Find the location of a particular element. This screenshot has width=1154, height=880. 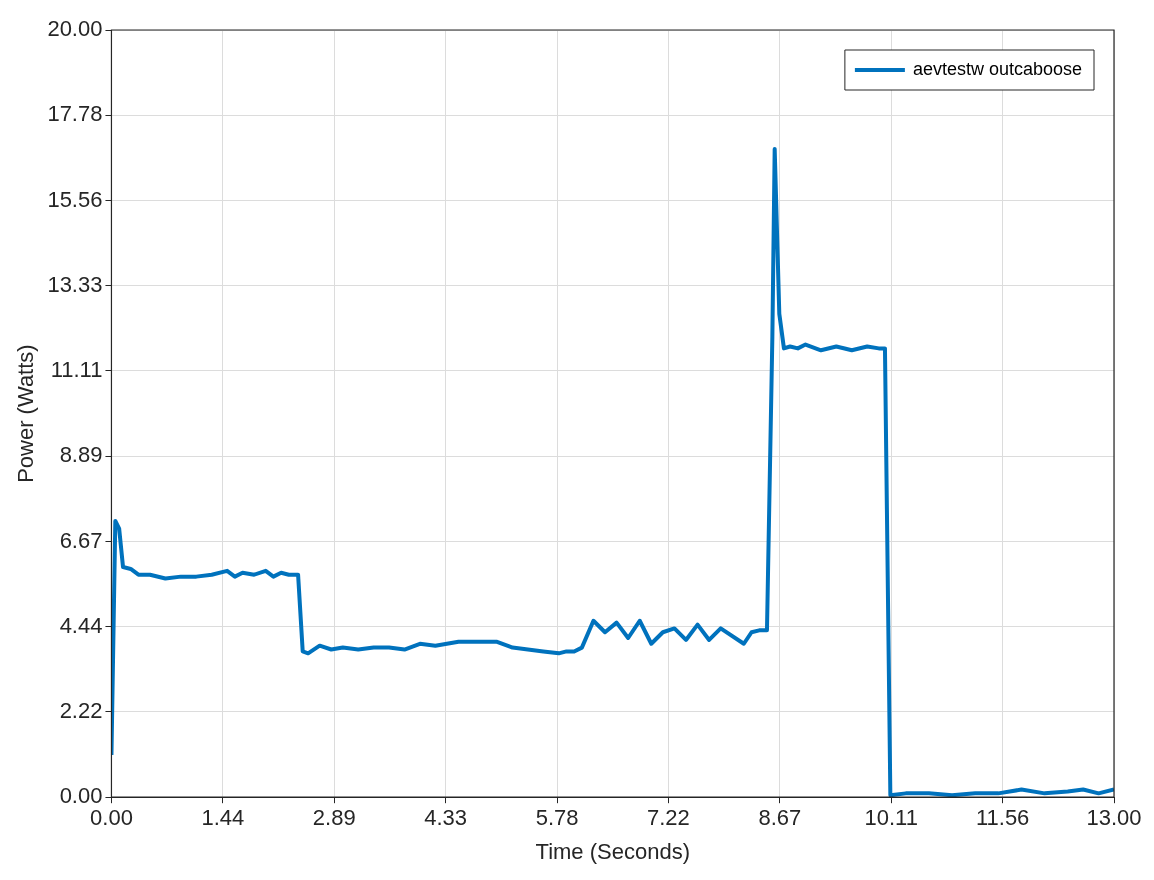

x-tick-label: 5.78 is located at coordinates (557, 818).